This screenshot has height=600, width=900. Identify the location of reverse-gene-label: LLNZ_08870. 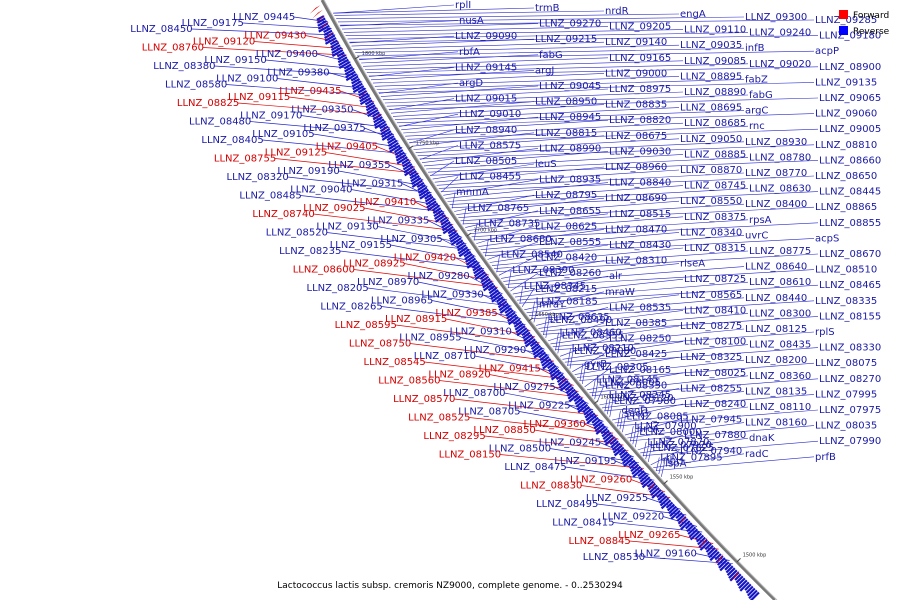
(711, 170).